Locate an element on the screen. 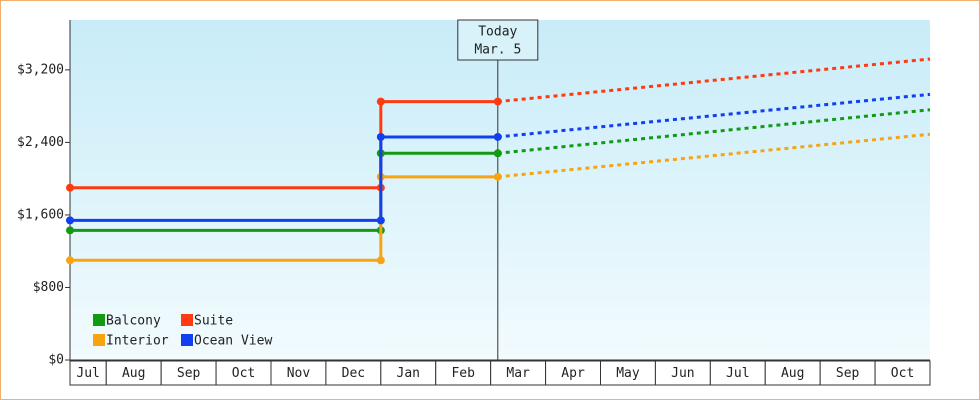 The width and height of the screenshot is (980, 400). x-tick-label: Dec is located at coordinates (353, 373).